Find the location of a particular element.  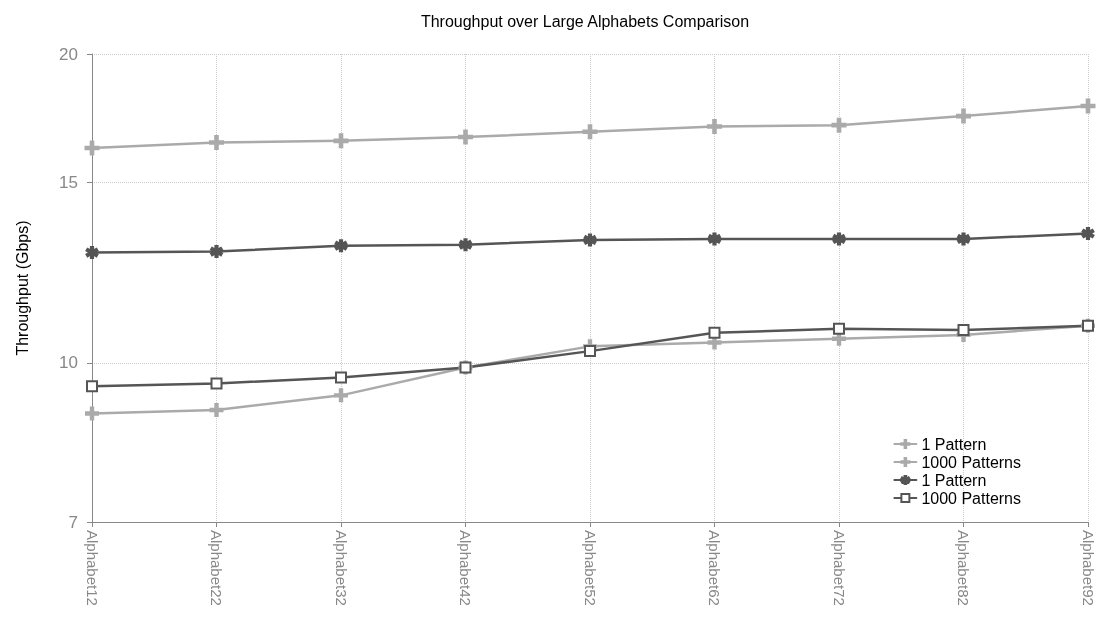

y-tick-label: 20 is located at coordinates (68, 54).